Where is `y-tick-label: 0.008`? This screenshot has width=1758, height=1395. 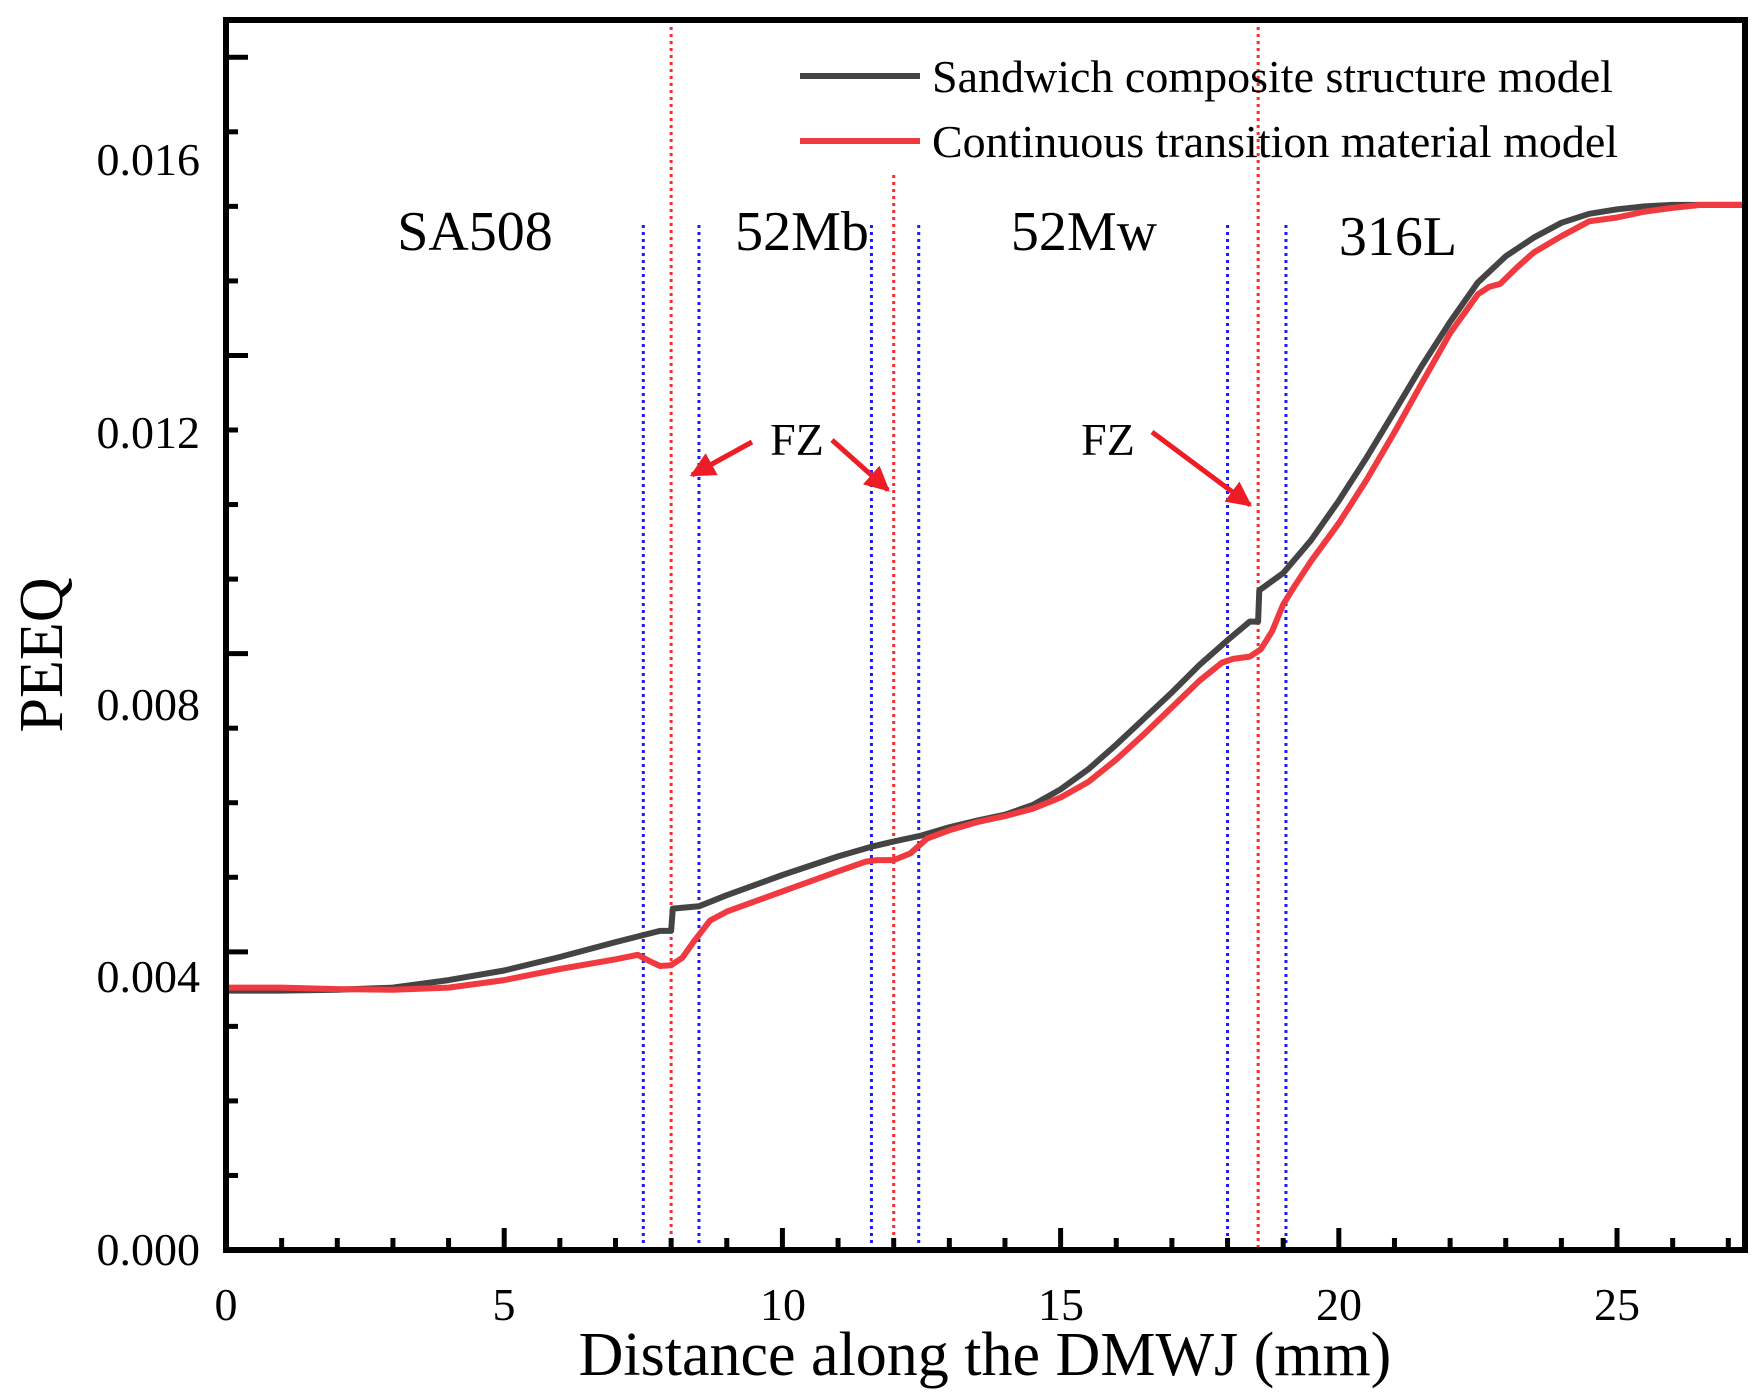 y-tick-label: 0.008 is located at coordinates (149, 704).